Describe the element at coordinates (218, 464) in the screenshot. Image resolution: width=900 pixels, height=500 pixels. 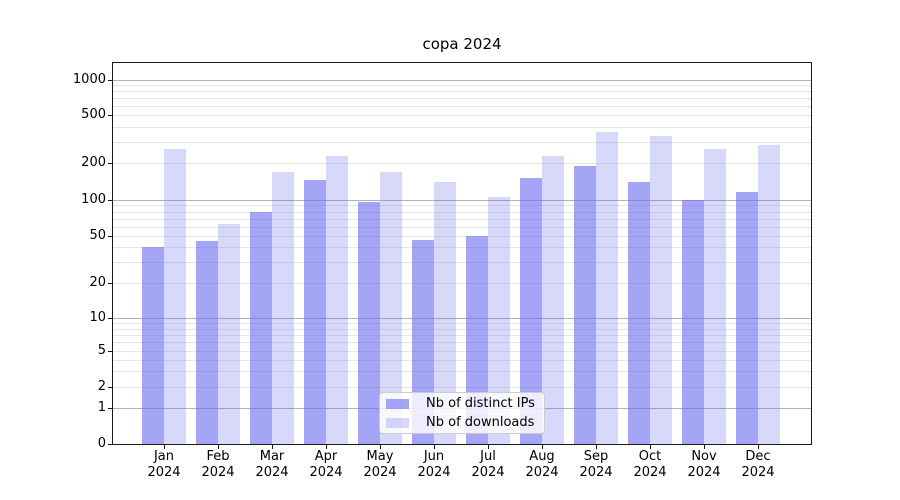
I see `x-tick-label: Feb 2024` at that location.